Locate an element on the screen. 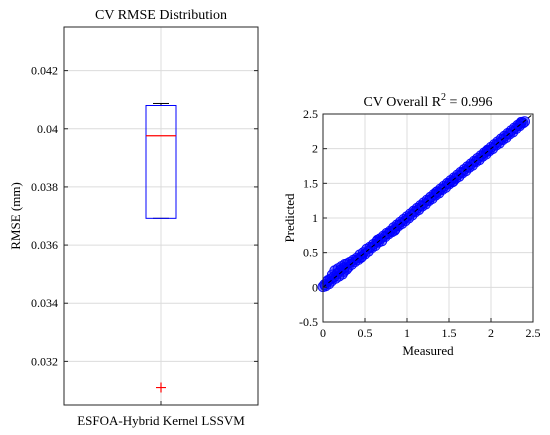 The image size is (550, 435). left-y-axis-label: RMSE (mm) is located at coordinates (15, 216).